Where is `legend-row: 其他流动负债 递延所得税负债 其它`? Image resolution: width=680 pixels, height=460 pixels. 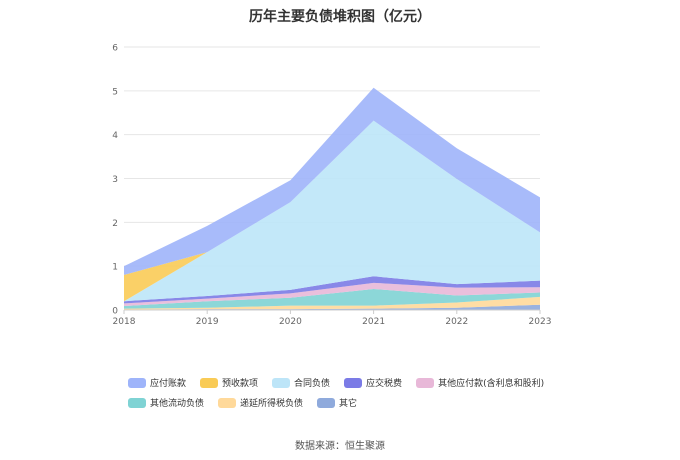 legend-row: 其他流动负债 递延所得税负债 其它 is located at coordinates (348, 402).